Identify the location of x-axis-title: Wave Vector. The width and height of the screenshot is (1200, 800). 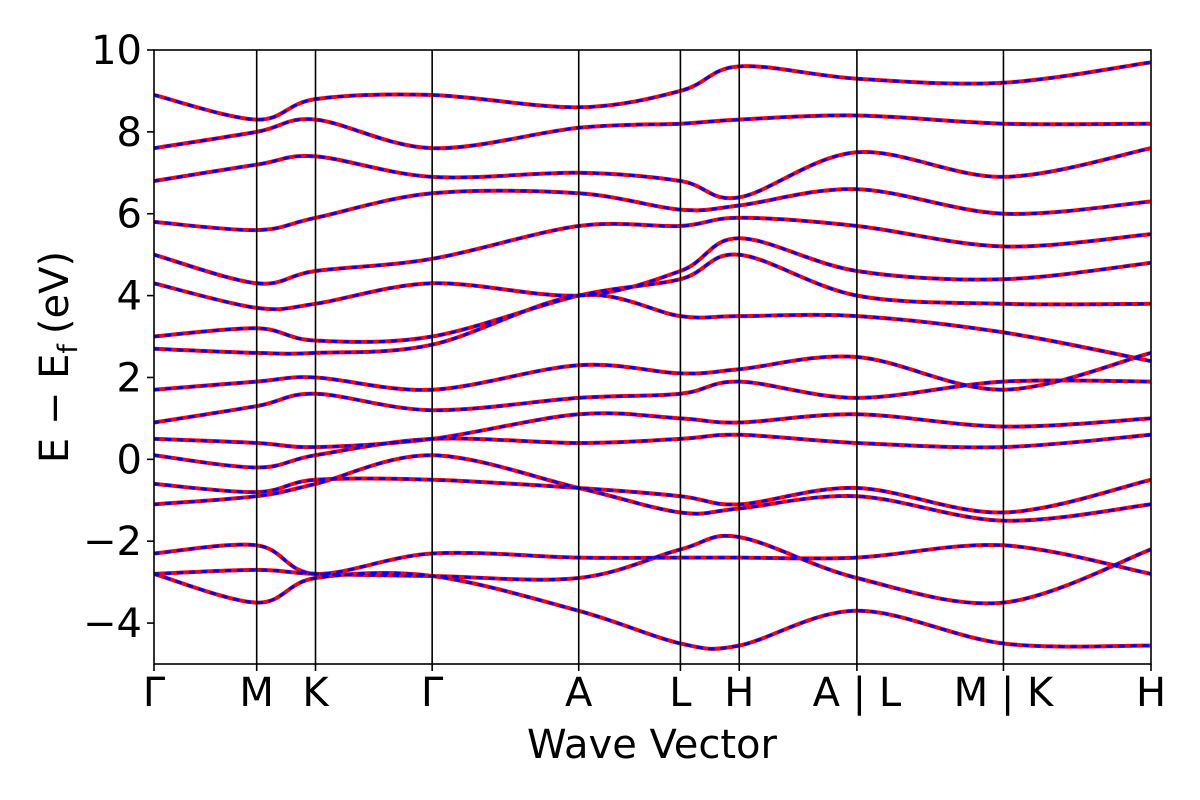
(652, 745).